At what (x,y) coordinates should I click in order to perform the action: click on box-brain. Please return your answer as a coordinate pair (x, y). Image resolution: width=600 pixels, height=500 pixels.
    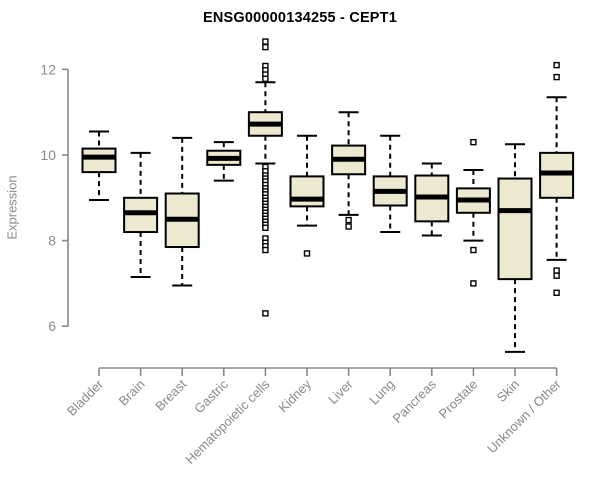
    Looking at the image, I should click on (141, 214).